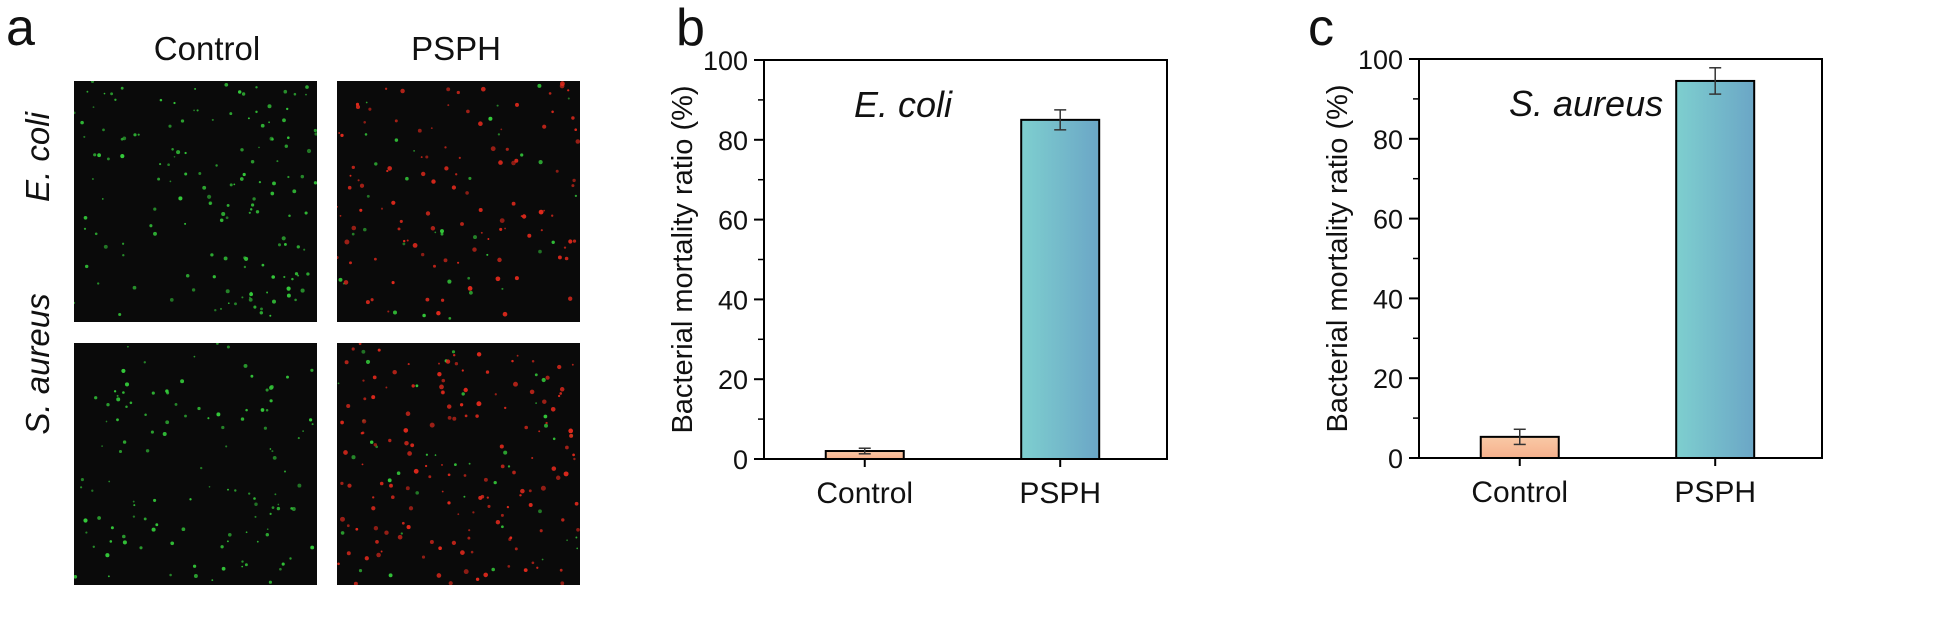  What do you see at coordinates (690, 28) in the screenshot?
I see `panel-b-letter: b` at bounding box center [690, 28].